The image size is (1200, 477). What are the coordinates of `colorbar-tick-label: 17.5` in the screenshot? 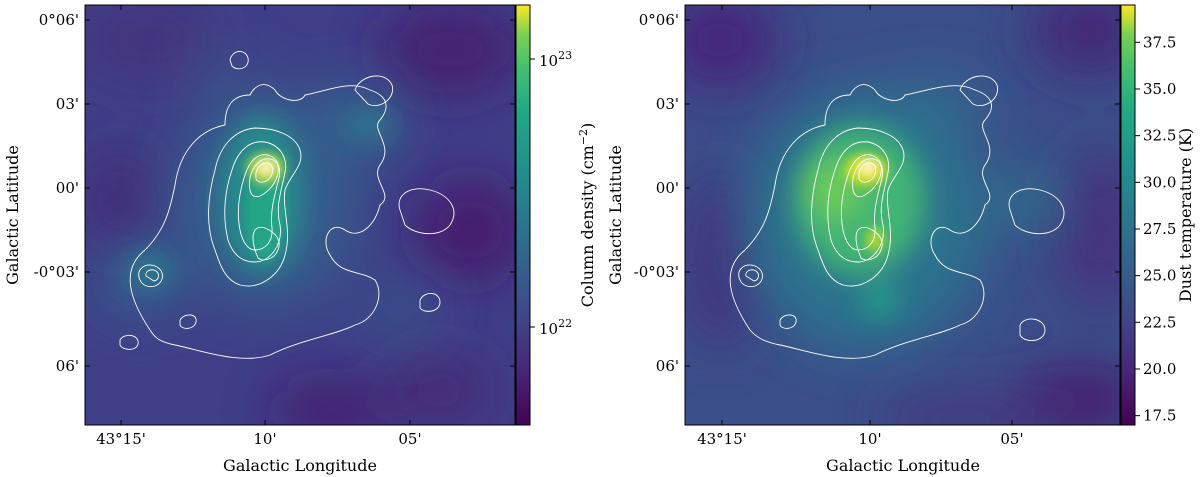 It's located at (1159, 416).